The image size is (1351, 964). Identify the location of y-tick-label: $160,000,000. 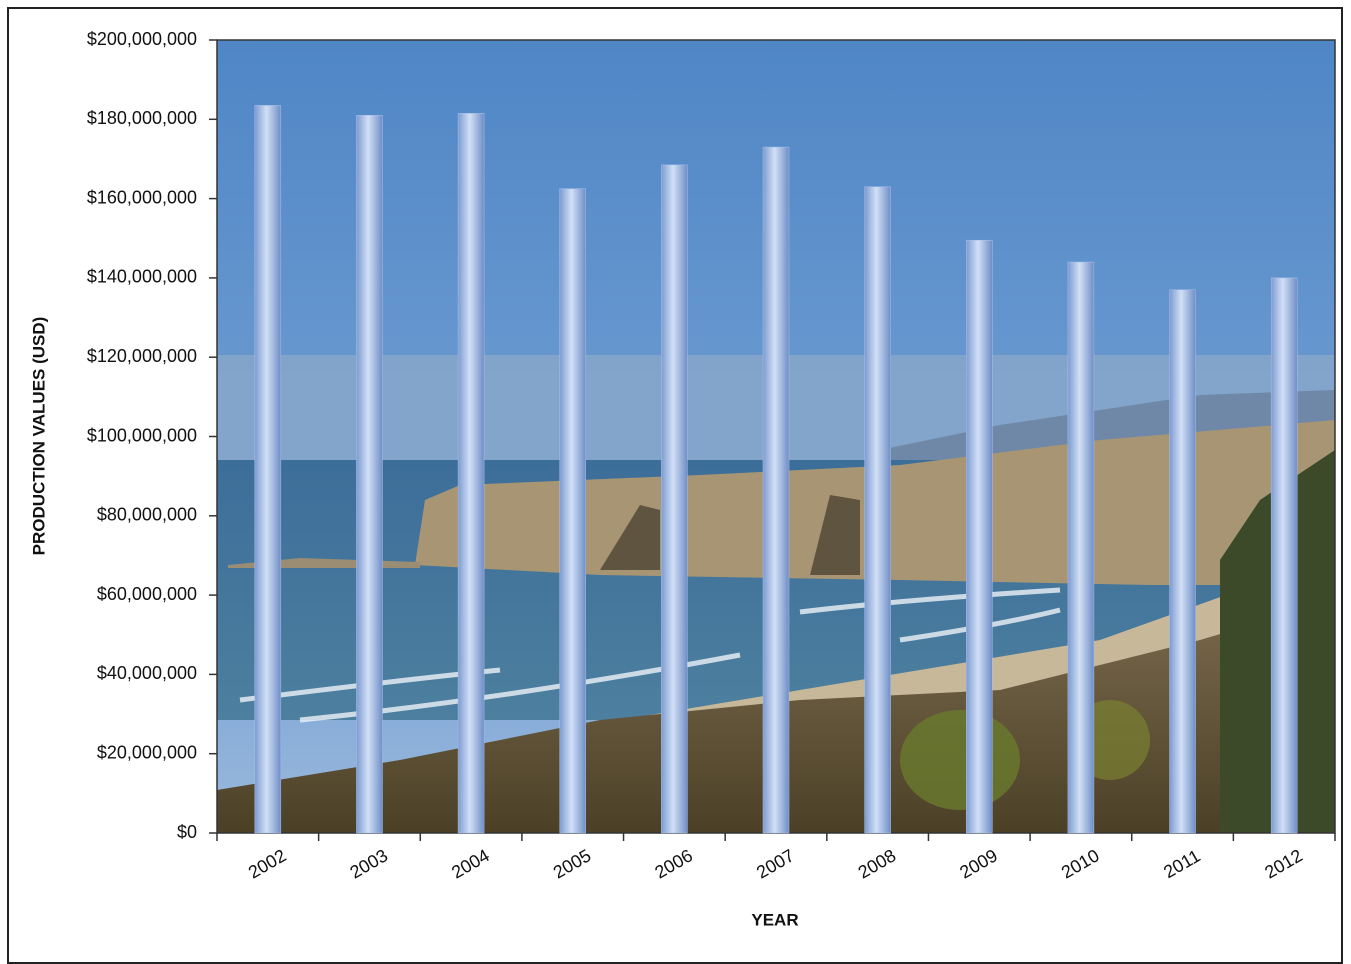
(142, 197).